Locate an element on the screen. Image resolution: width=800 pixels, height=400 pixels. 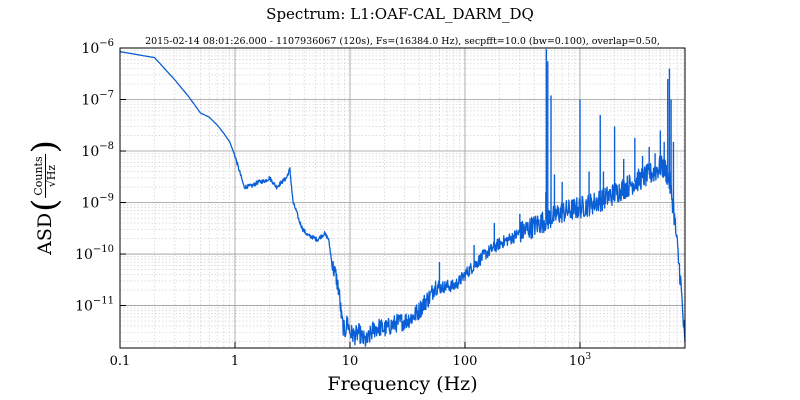
y-axis-label: ASD ( Counts √Hz ) is located at coordinates (45, 197).